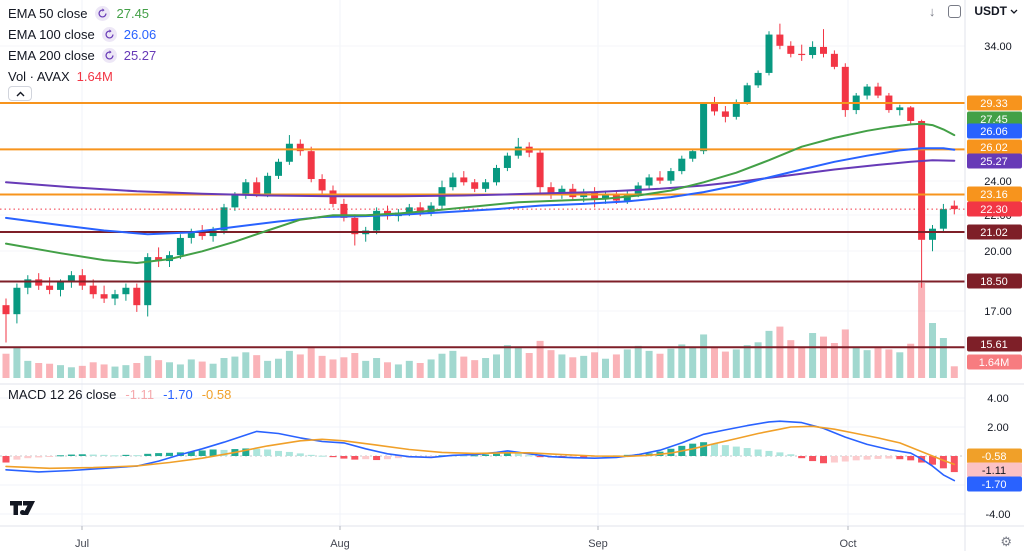 This screenshot has height=551, width=1024. I want to click on svg-text: 2.00, so click(997, 428).